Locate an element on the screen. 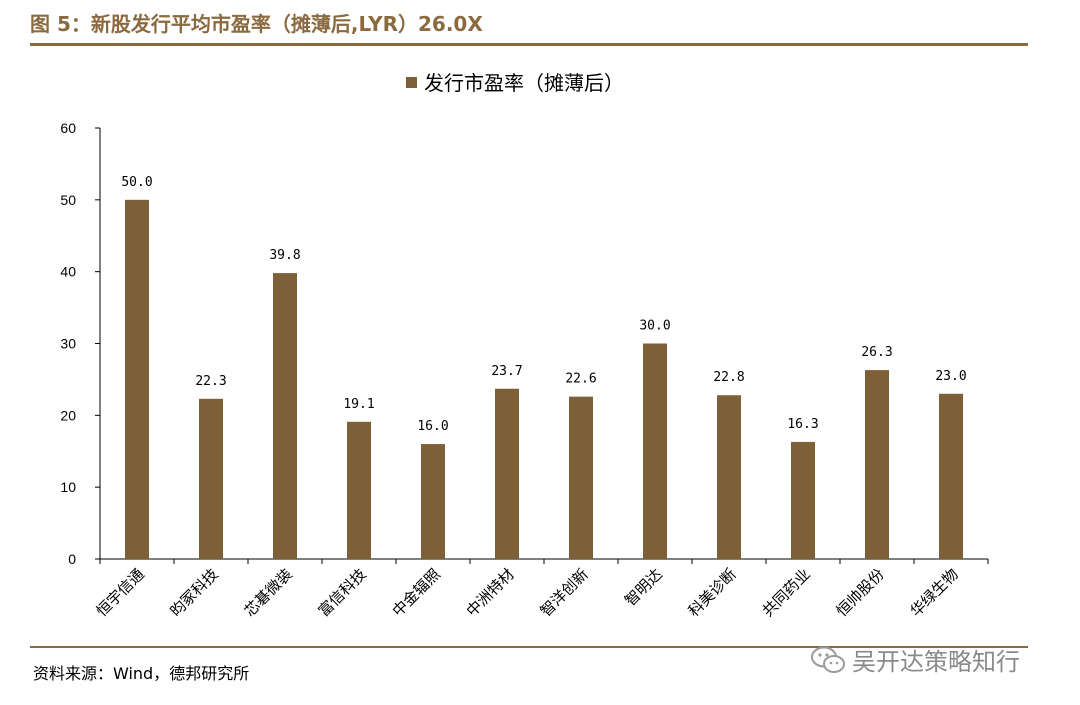 The height and width of the screenshot is (705, 1080). source-note: 资料来源：Wind，德邦研究所 is located at coordinates (141, 673).